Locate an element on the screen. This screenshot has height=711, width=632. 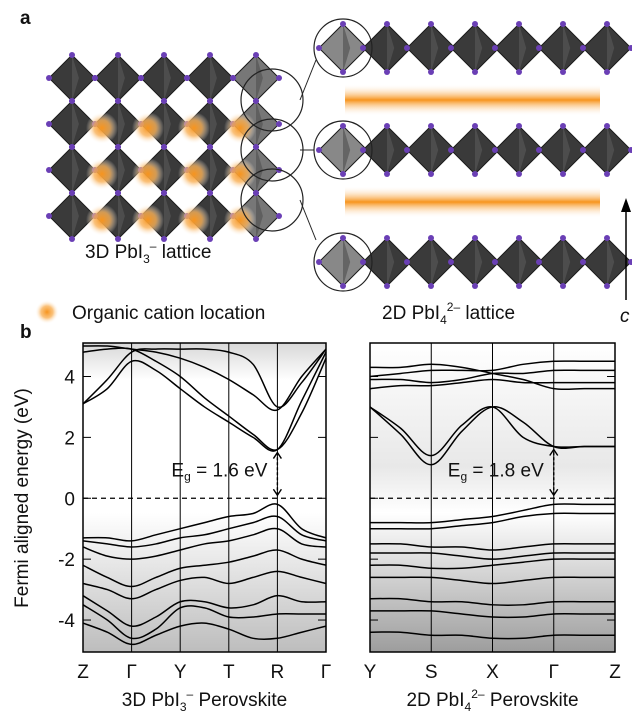
title-sup: 2– is located at coordinates (478, 694).